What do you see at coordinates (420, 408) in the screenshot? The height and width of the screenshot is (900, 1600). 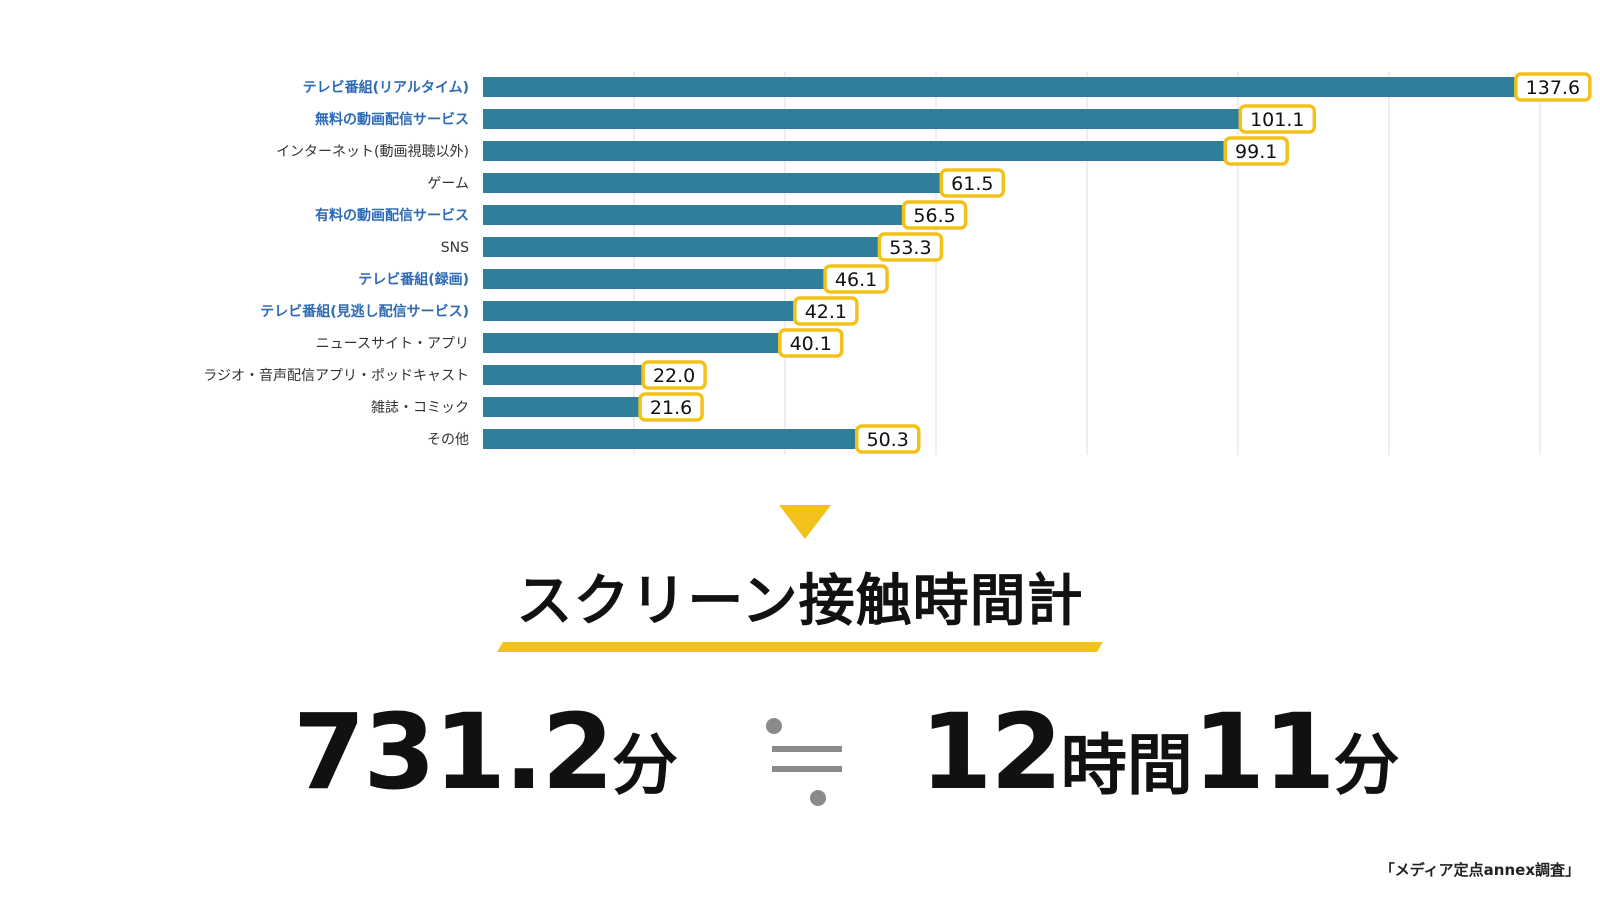 I see `category-label: 雑誌・コミック` at bounding box center [420, 408].